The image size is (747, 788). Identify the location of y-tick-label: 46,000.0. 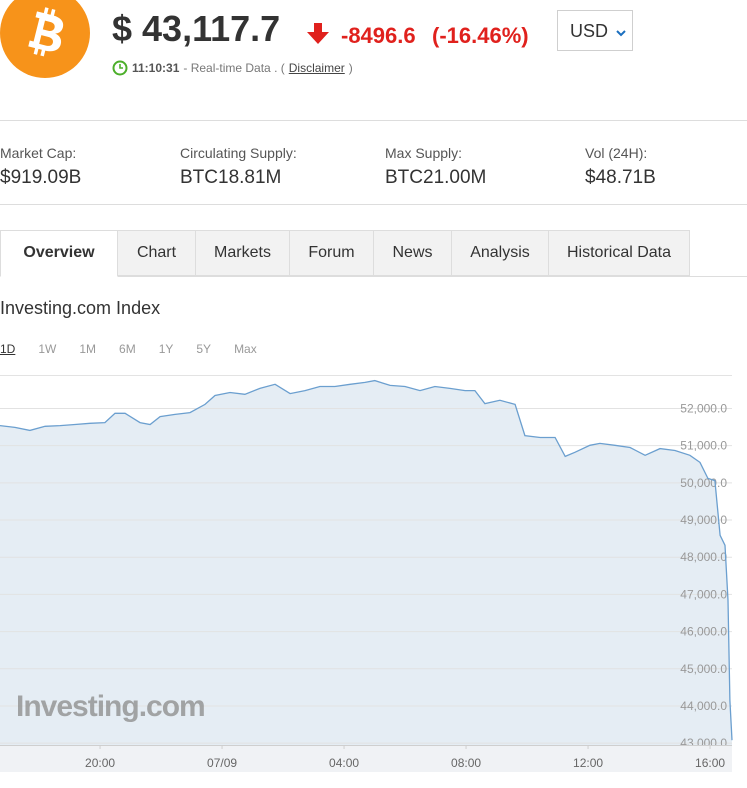
(703, 632).